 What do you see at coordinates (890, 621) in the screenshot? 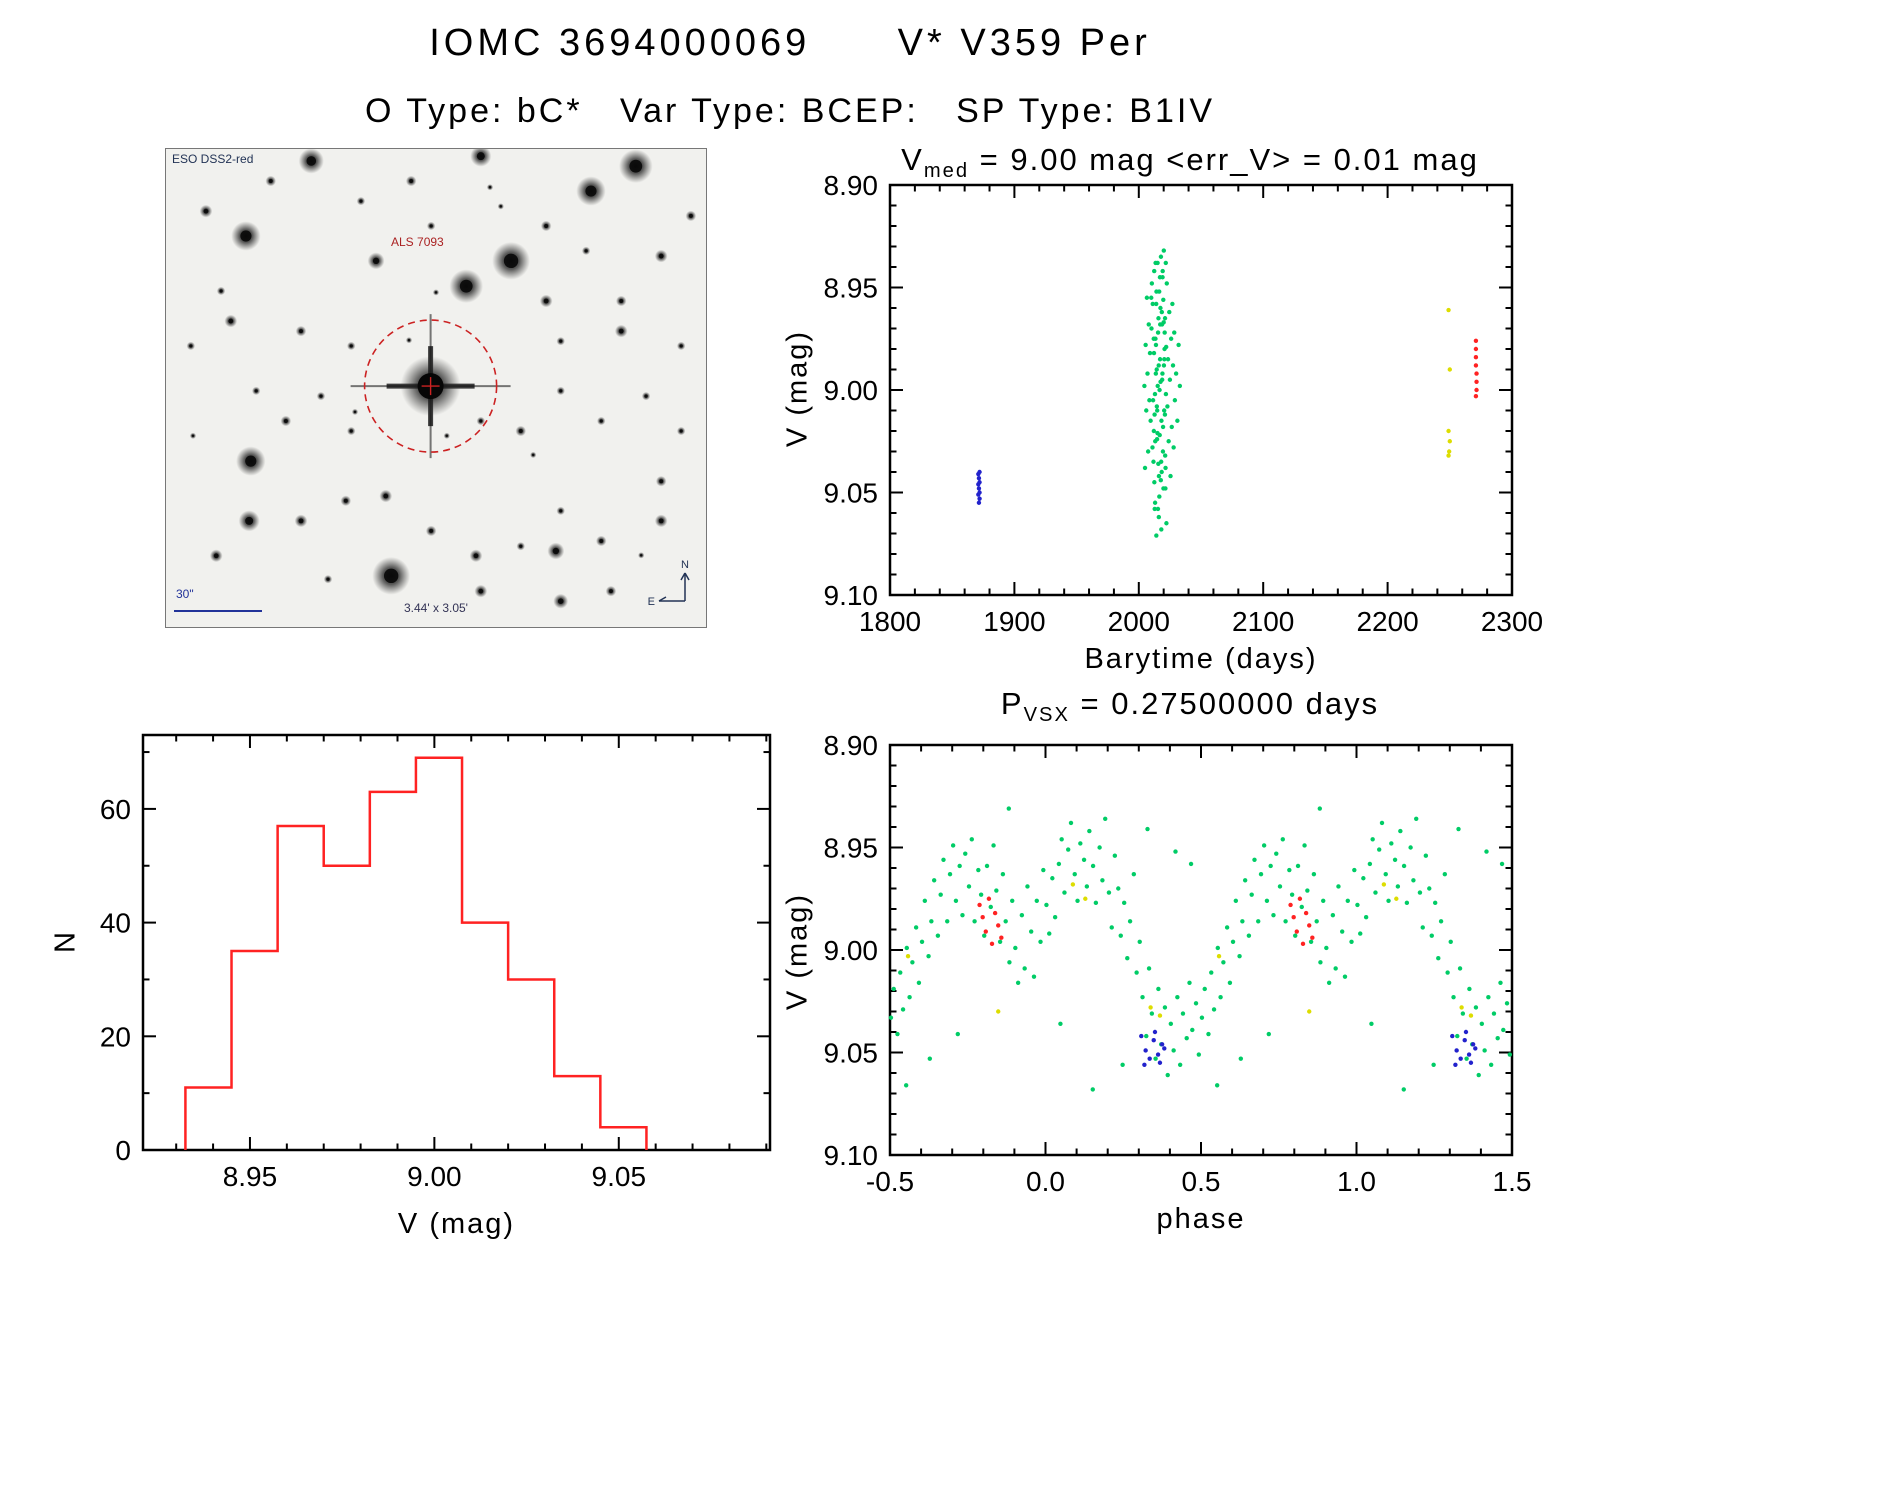
I see `svg-text: 1800` at bounding box center [890, 621].